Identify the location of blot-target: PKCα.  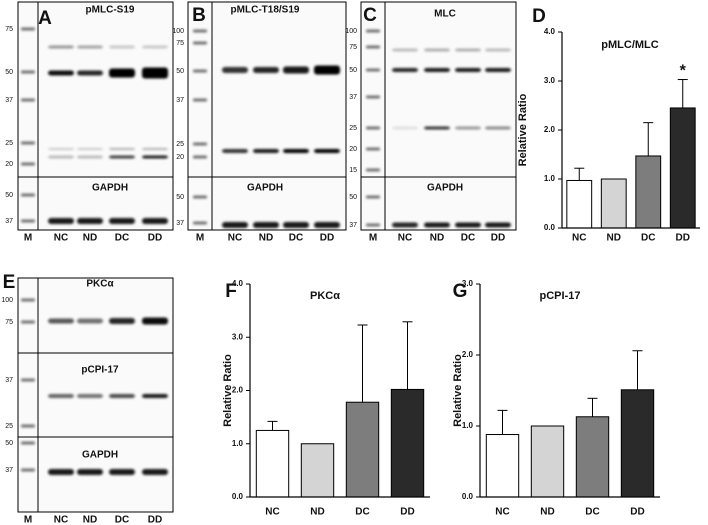
(100, 284).